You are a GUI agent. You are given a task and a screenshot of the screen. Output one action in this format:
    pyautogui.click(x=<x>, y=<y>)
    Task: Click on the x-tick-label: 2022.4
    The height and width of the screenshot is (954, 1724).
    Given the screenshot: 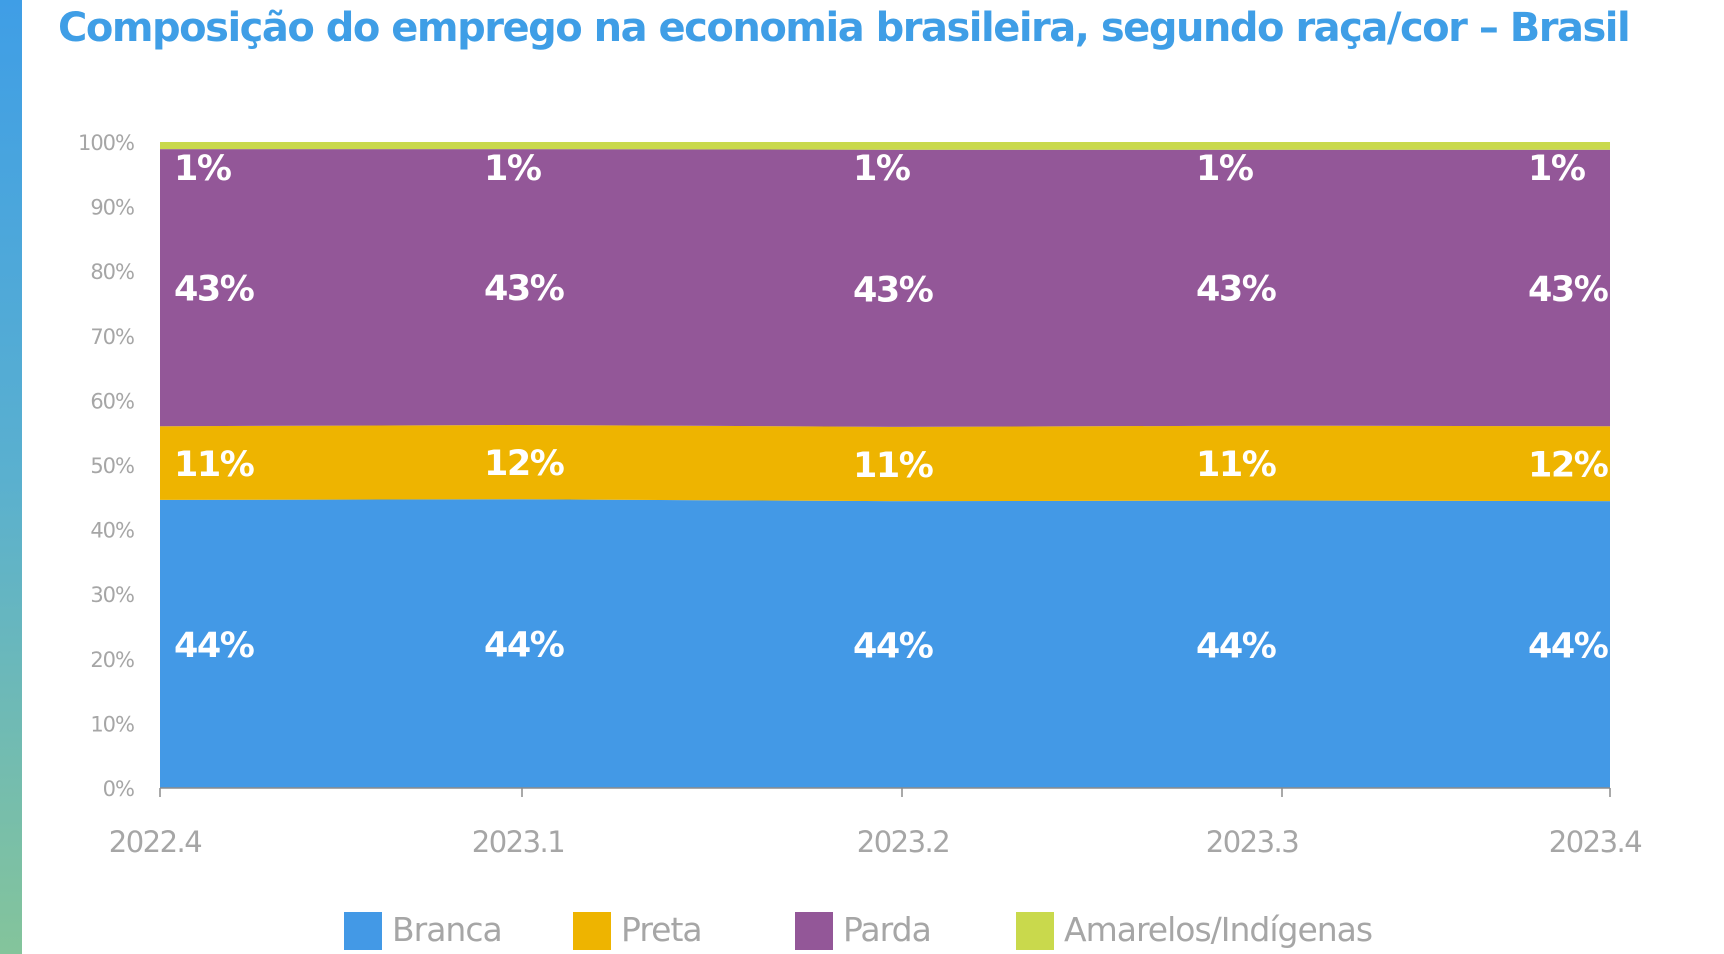 What is the action you would take?
    pyautogui.click(x=155, y=842)
    